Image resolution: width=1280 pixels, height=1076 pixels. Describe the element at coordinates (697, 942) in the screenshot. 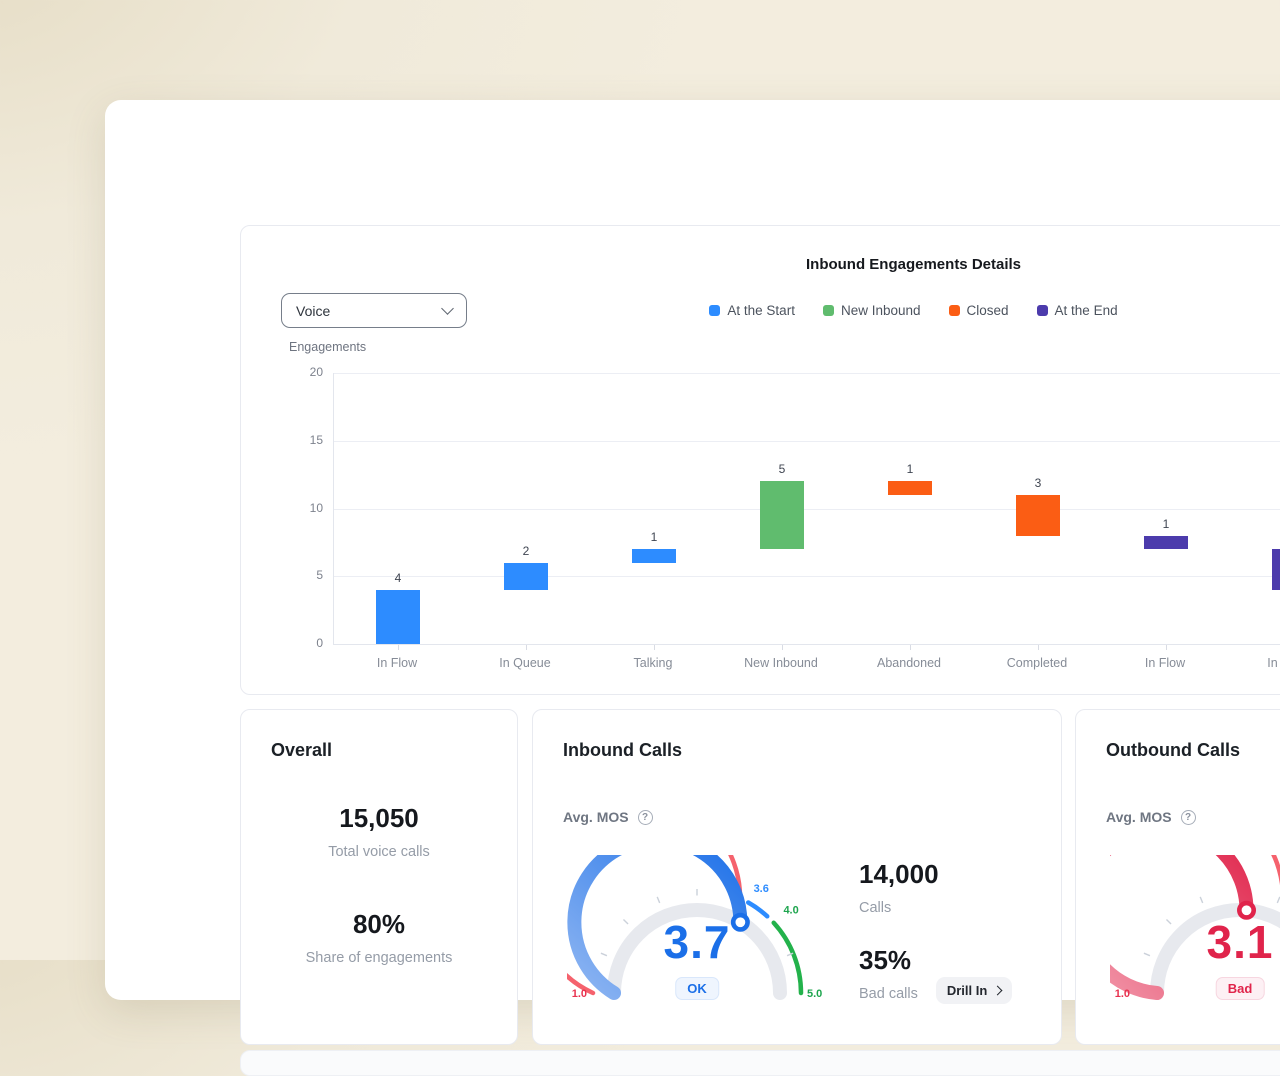

I see `gauge-value: 3.7` at that location.